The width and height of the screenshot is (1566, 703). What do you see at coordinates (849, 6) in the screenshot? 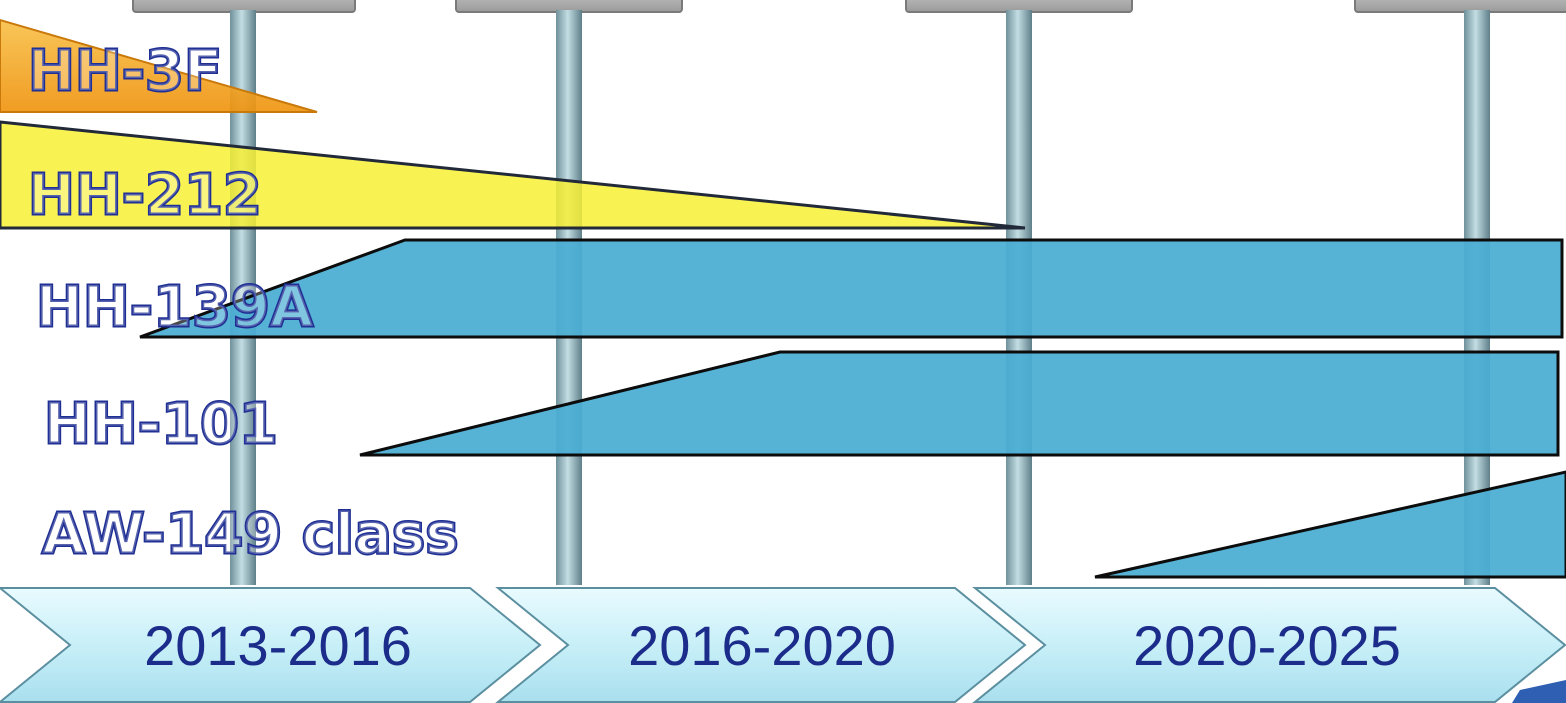
I see `pole-caps` at bounding box center [849, 6].